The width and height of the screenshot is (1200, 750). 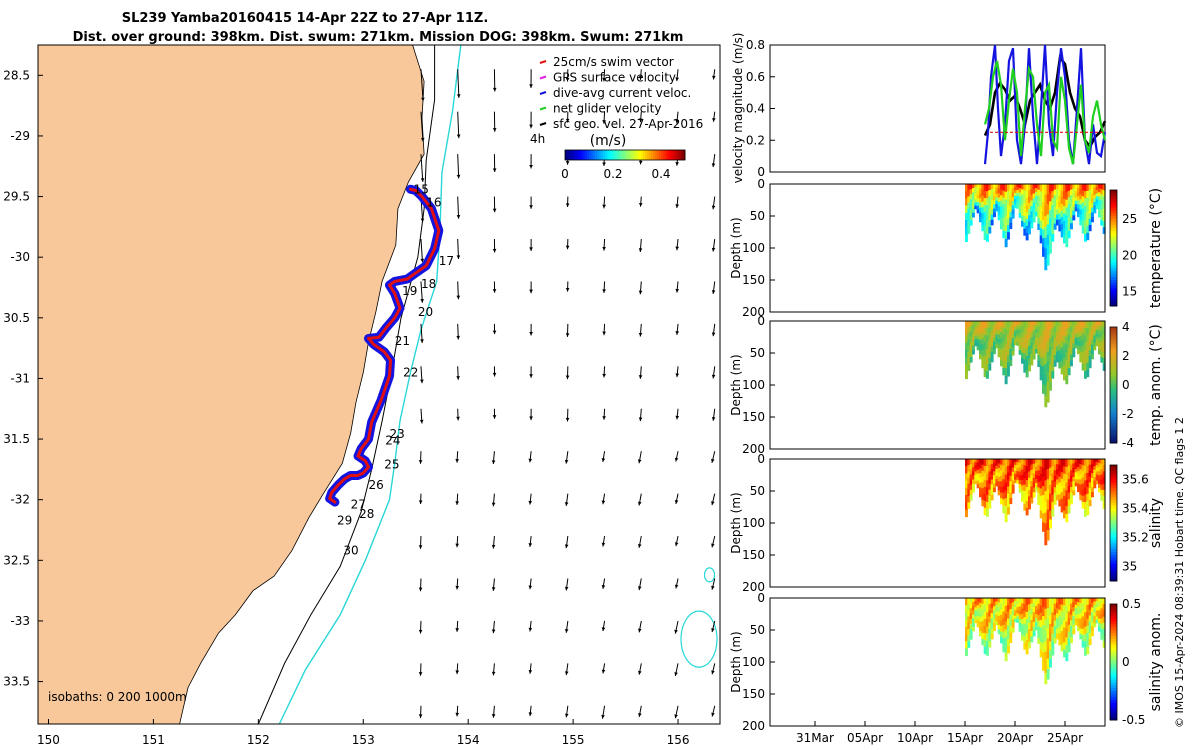 I want to click on legend-label: net glider velocity, so click(x=607, y=109).